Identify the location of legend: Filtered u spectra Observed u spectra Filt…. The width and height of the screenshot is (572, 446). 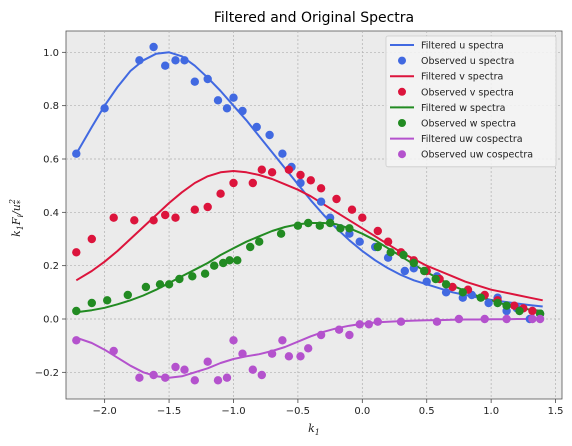
(471, 101).